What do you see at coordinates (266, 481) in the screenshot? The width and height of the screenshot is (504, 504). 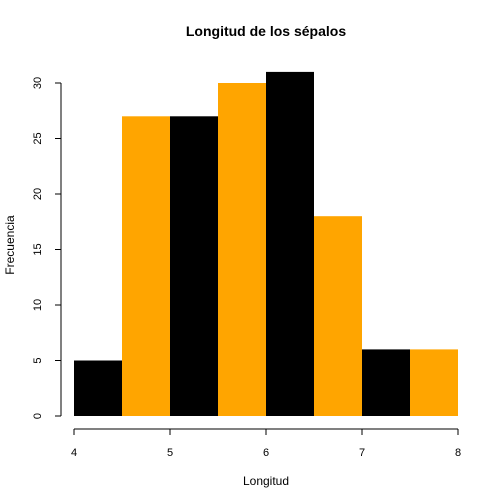 I see `x-axis-label: Longitud` at bounding box center [266, 481].